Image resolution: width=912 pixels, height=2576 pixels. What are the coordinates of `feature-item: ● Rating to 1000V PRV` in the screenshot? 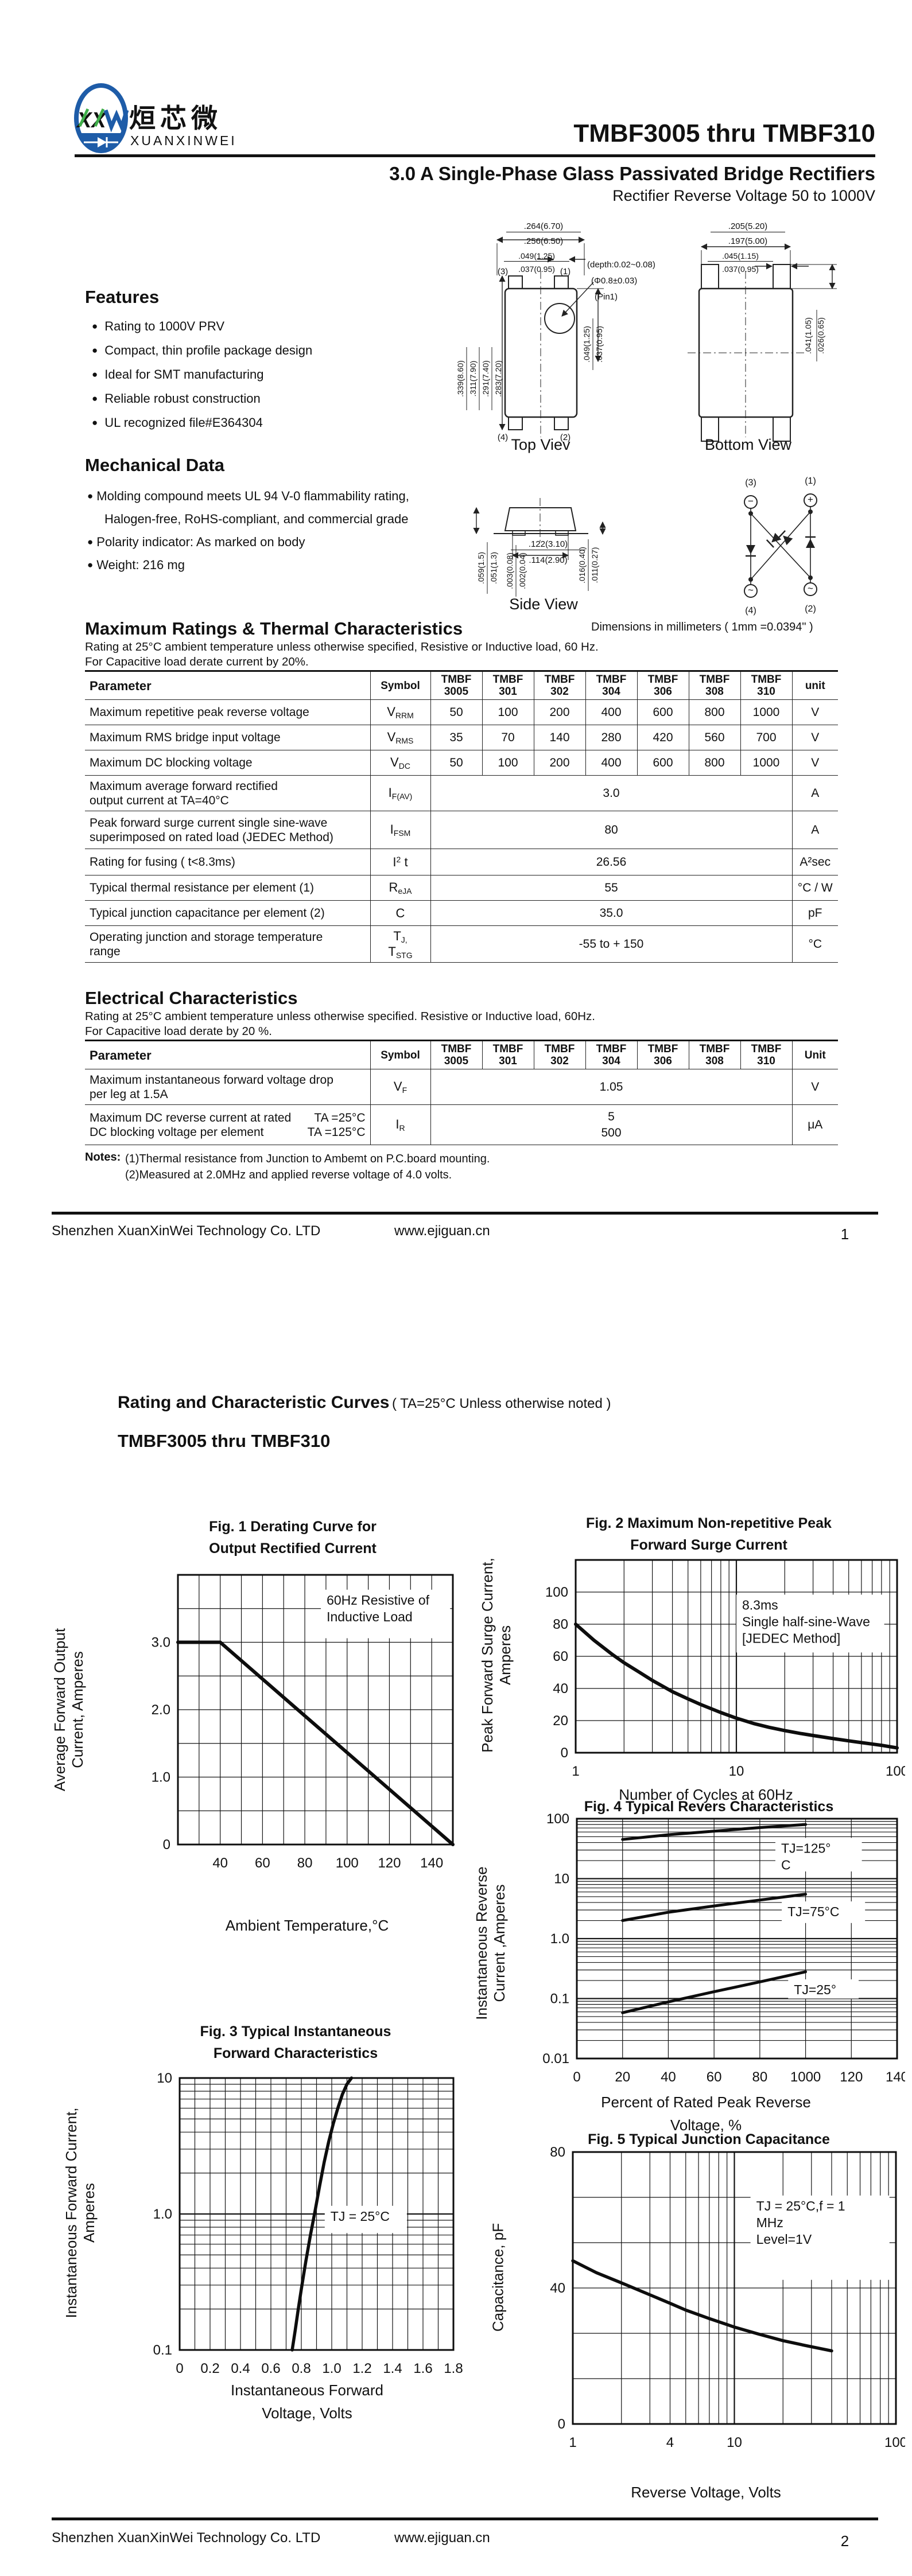 It's located at (159, 326).